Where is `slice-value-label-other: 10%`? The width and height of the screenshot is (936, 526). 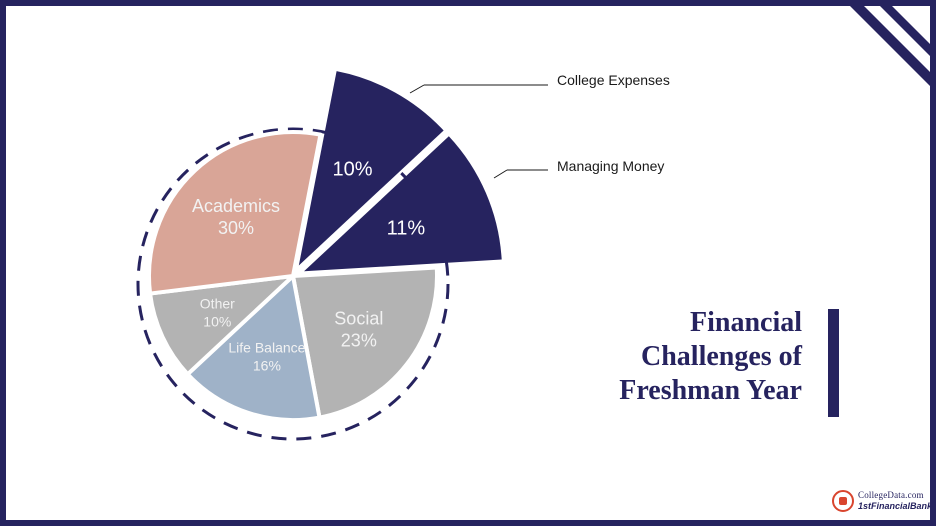
slice-value-label-other: 10% is located at coordinates (217, 321).